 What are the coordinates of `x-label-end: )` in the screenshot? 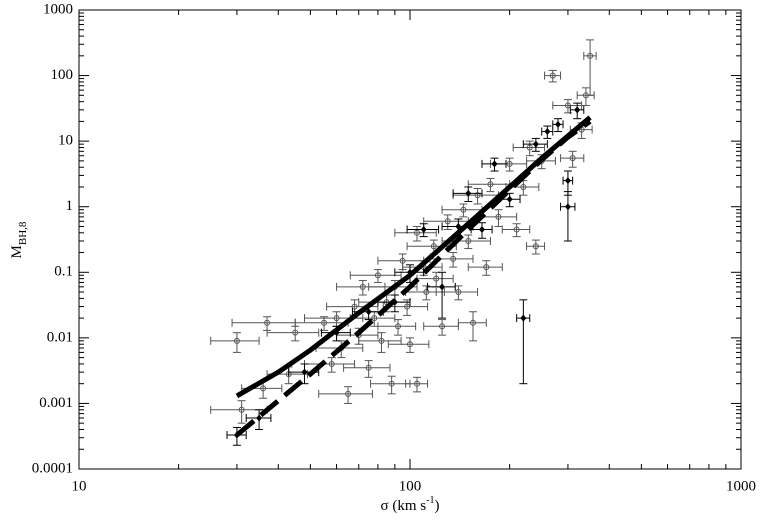 It's located at (436, 506).